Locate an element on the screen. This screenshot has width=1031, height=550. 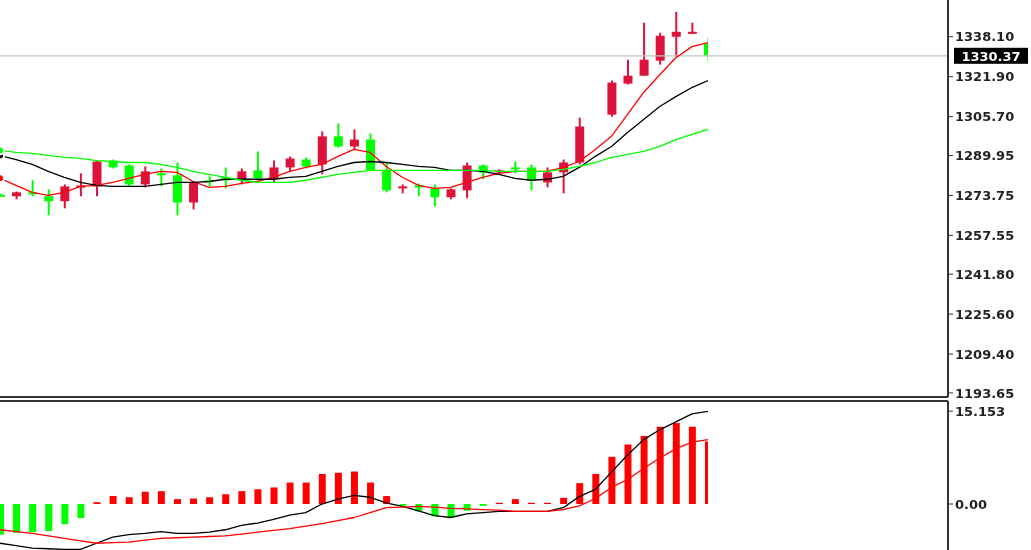
y-tick-label: 1193.65 is located at coordinates (985, 393).